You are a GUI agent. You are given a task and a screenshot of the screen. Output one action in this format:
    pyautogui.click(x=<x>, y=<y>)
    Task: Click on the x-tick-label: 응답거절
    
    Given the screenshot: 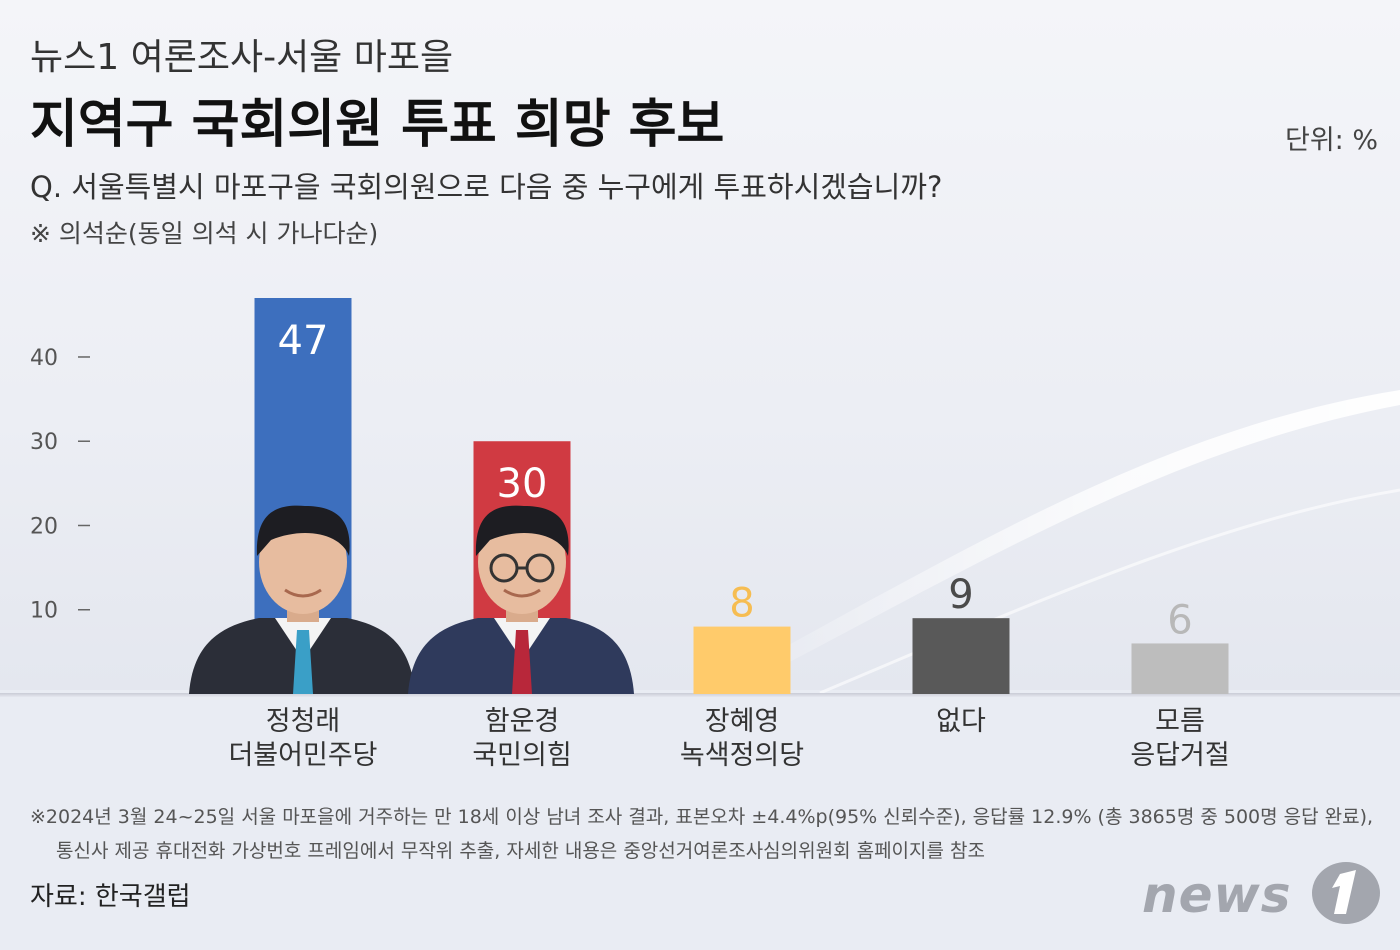 What is the action you would take?
    pyautogui.click(x=1179, y=755)
    